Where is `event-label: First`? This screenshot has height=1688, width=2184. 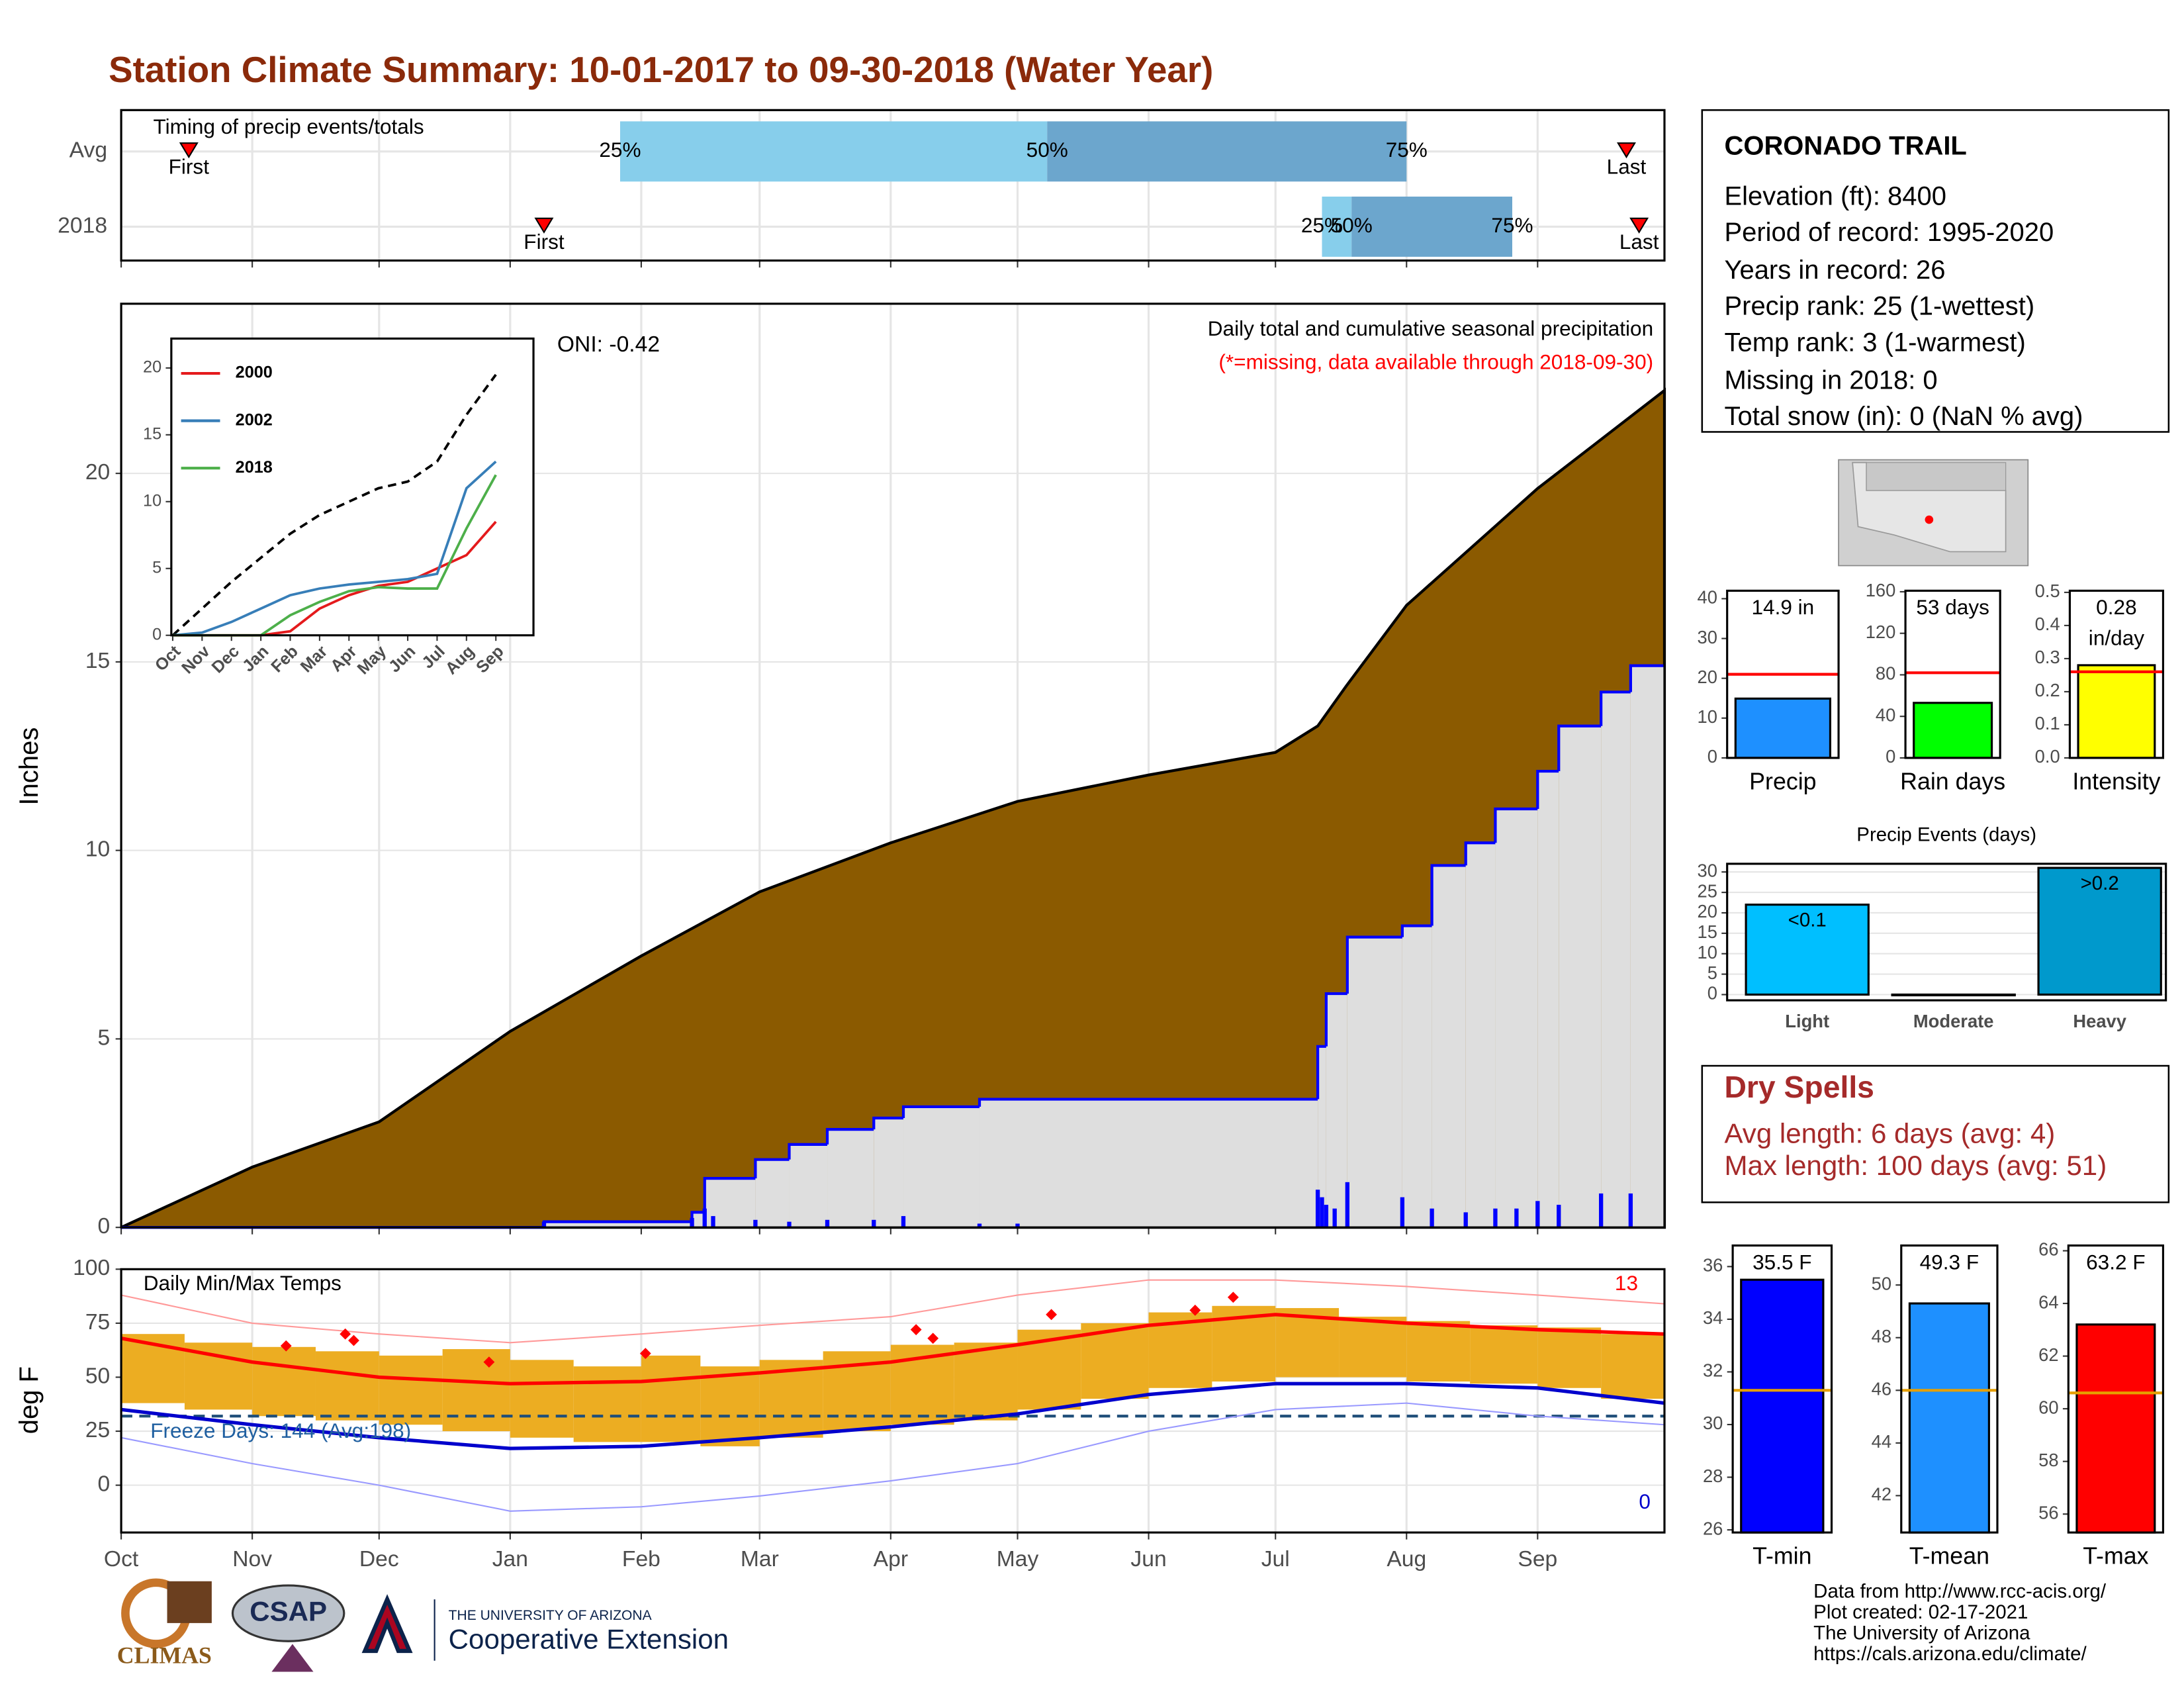 event-label: First is located at coordinates (544, 242).